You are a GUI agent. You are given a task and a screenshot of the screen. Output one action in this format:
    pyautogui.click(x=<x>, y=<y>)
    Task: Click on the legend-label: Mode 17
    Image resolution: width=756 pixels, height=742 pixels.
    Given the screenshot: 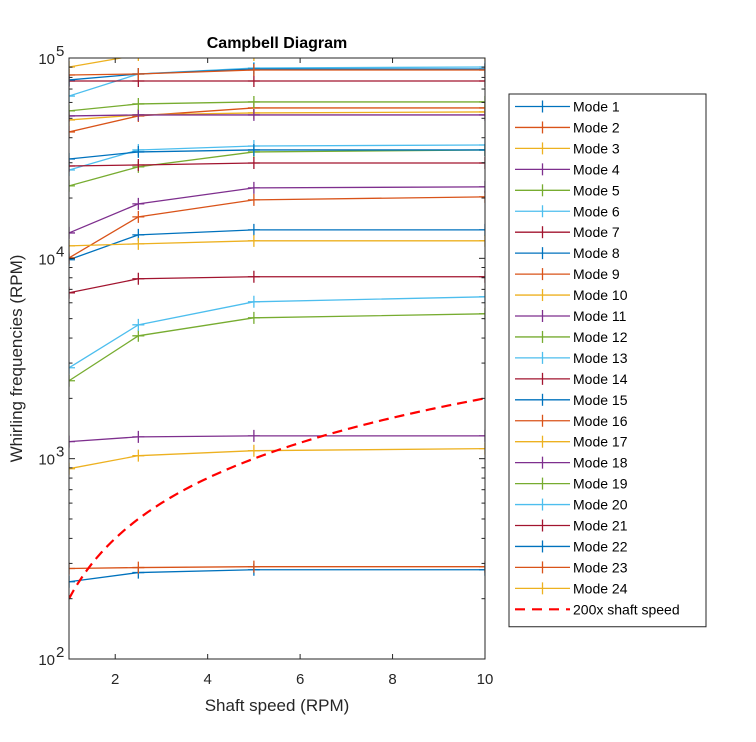 What is the action you would take?
    pyautogui.click(x=600, y=442)
    